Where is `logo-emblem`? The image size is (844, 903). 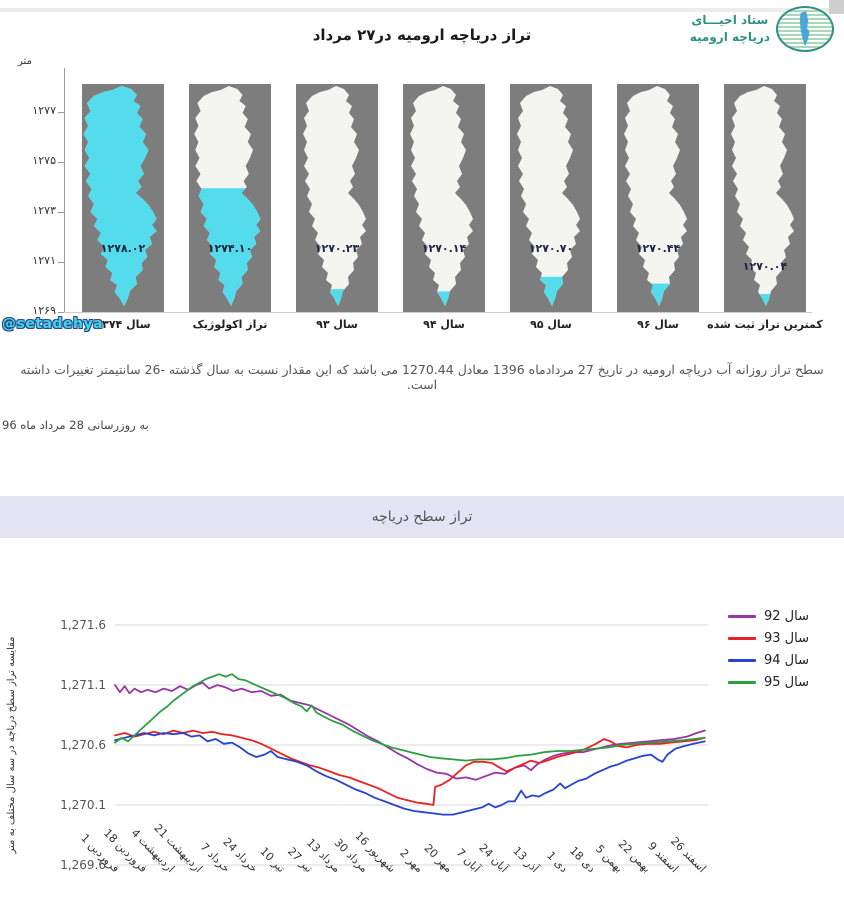 logo-emblem is located at coordinates (805, 29).